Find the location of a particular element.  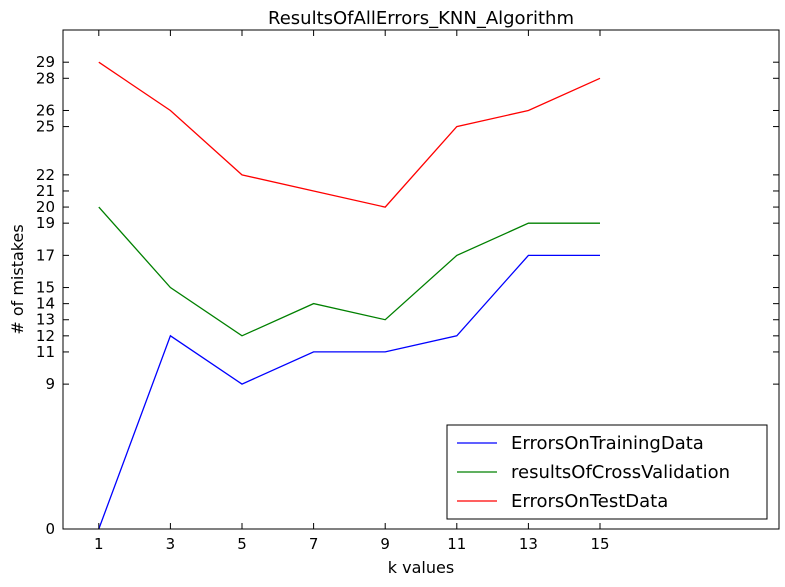

y-tick-label: 14 is located at coordinates (45, 304).